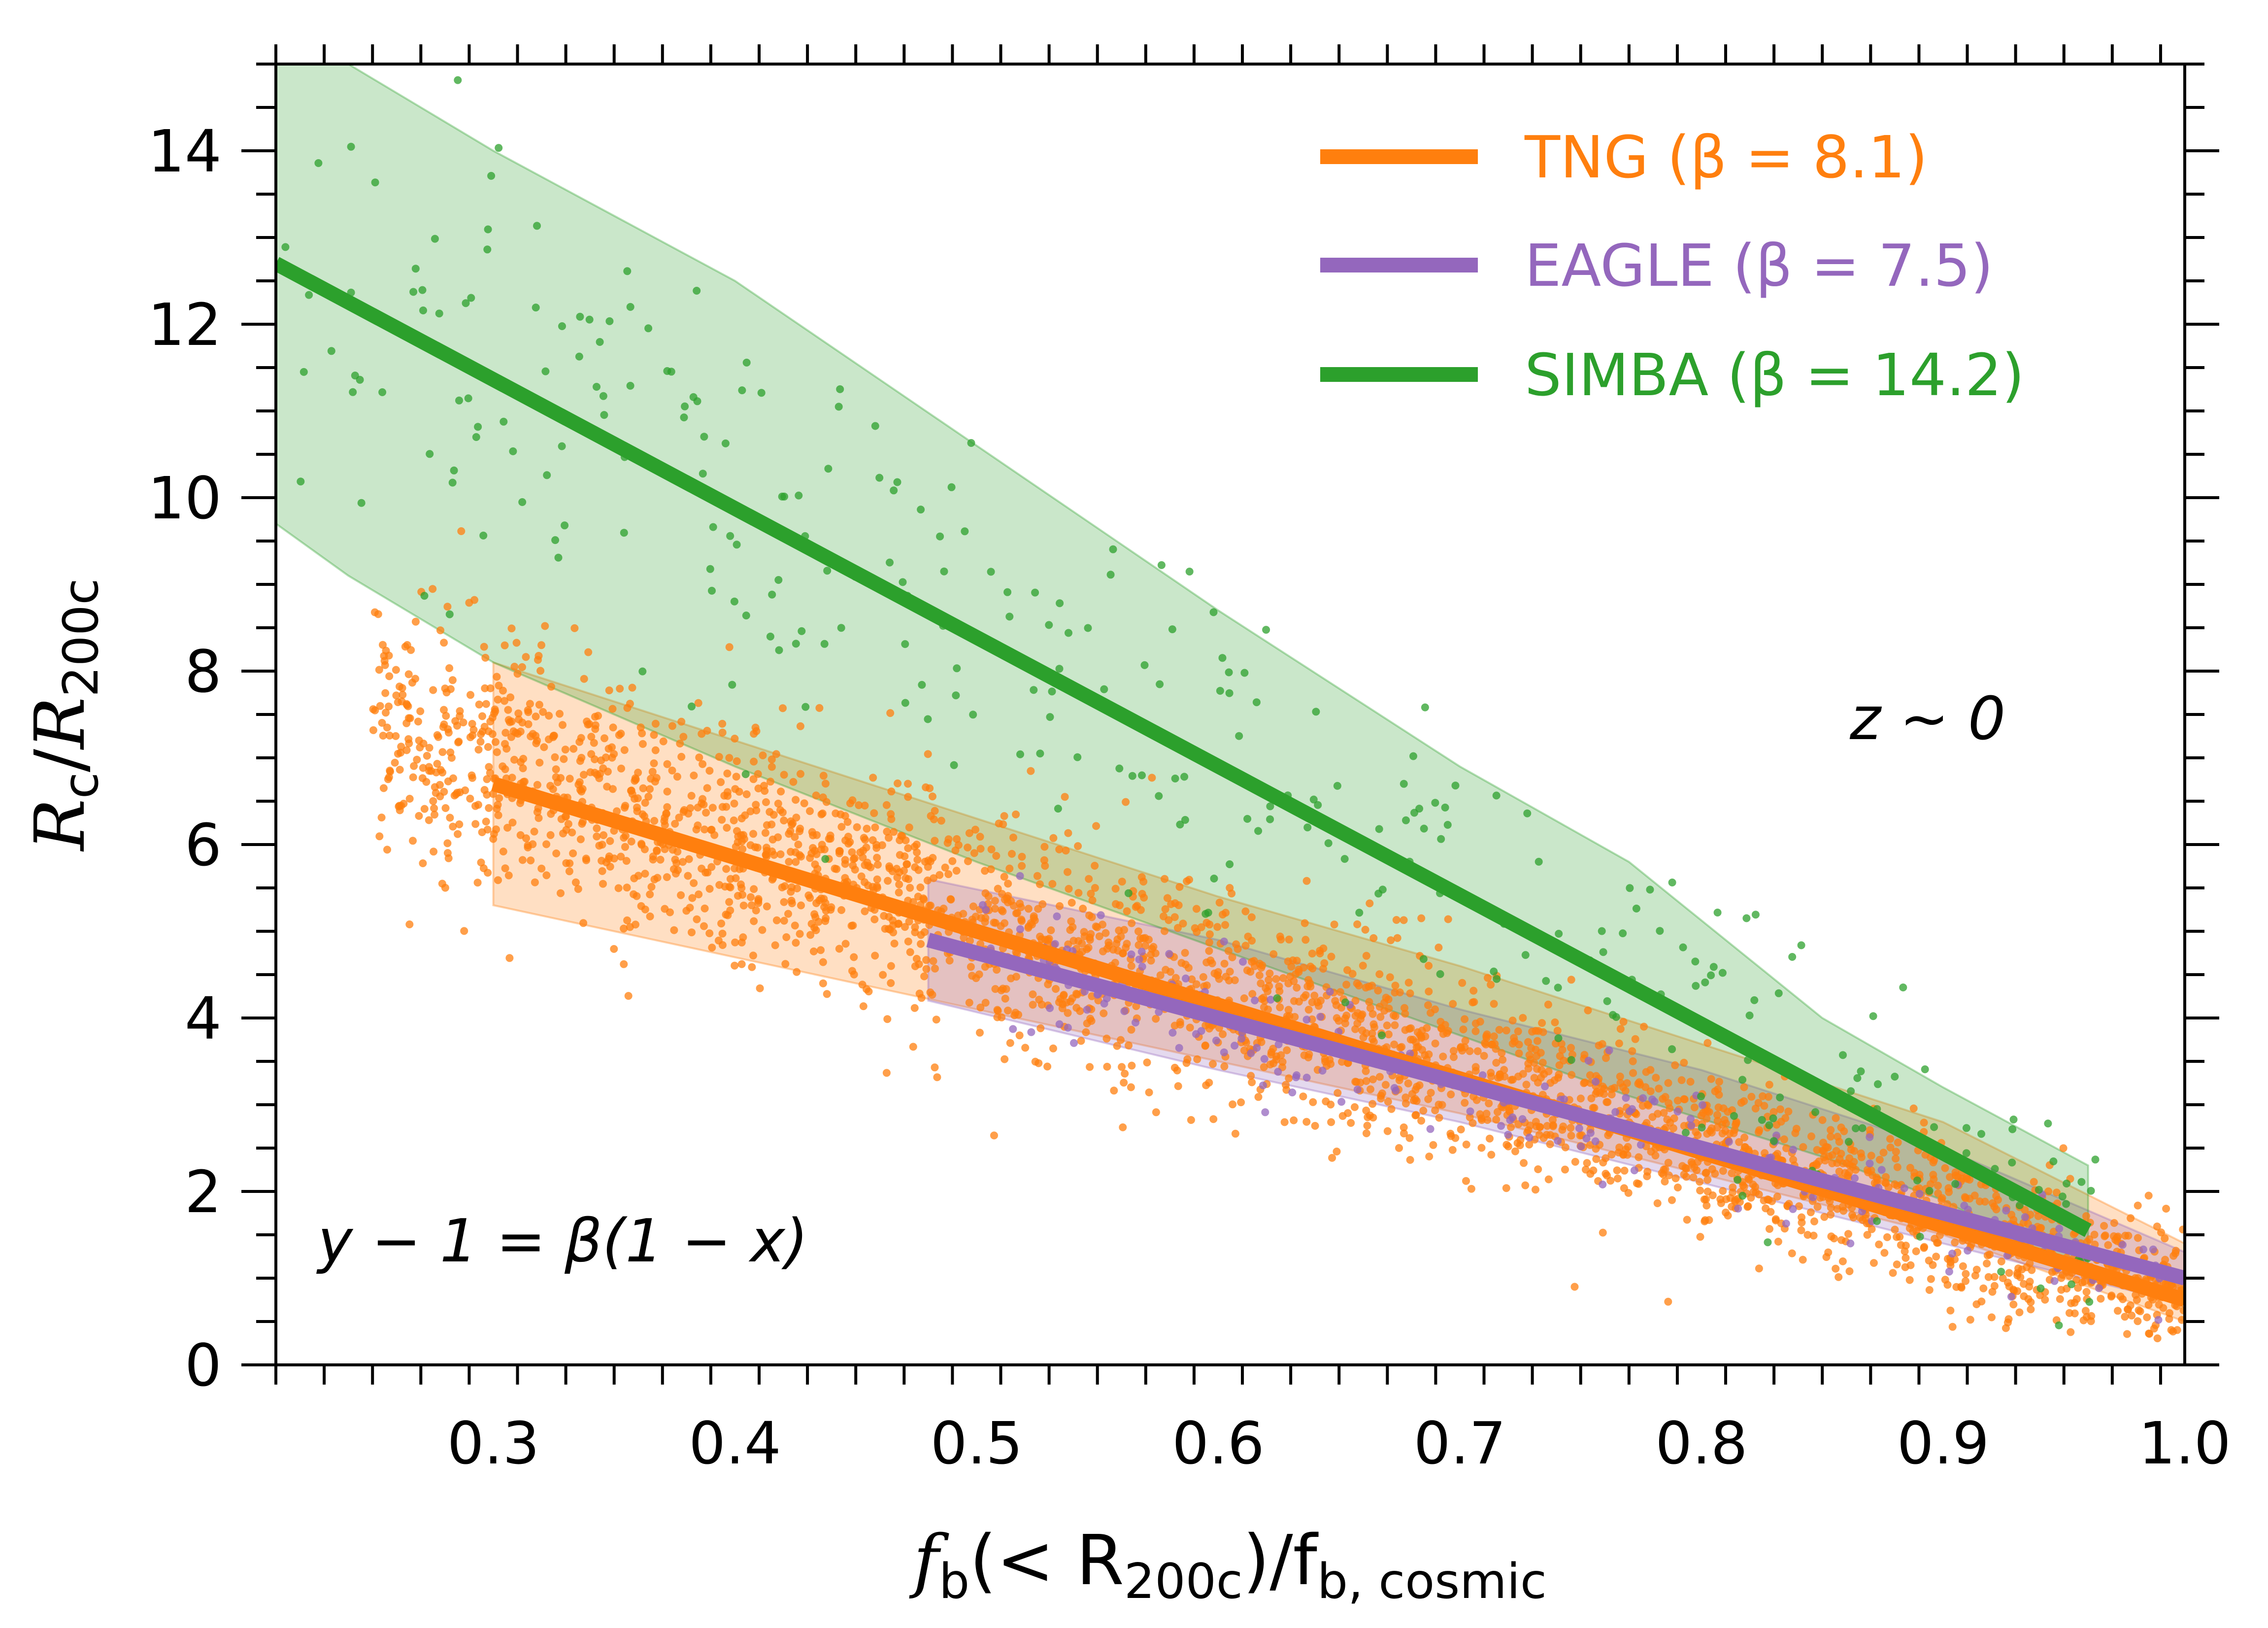 This screenshot has width=2268, height=1628. Describe the element at coordinates (203, 1365) in the screenshot. I see `y-tick-label: 0` at that location.